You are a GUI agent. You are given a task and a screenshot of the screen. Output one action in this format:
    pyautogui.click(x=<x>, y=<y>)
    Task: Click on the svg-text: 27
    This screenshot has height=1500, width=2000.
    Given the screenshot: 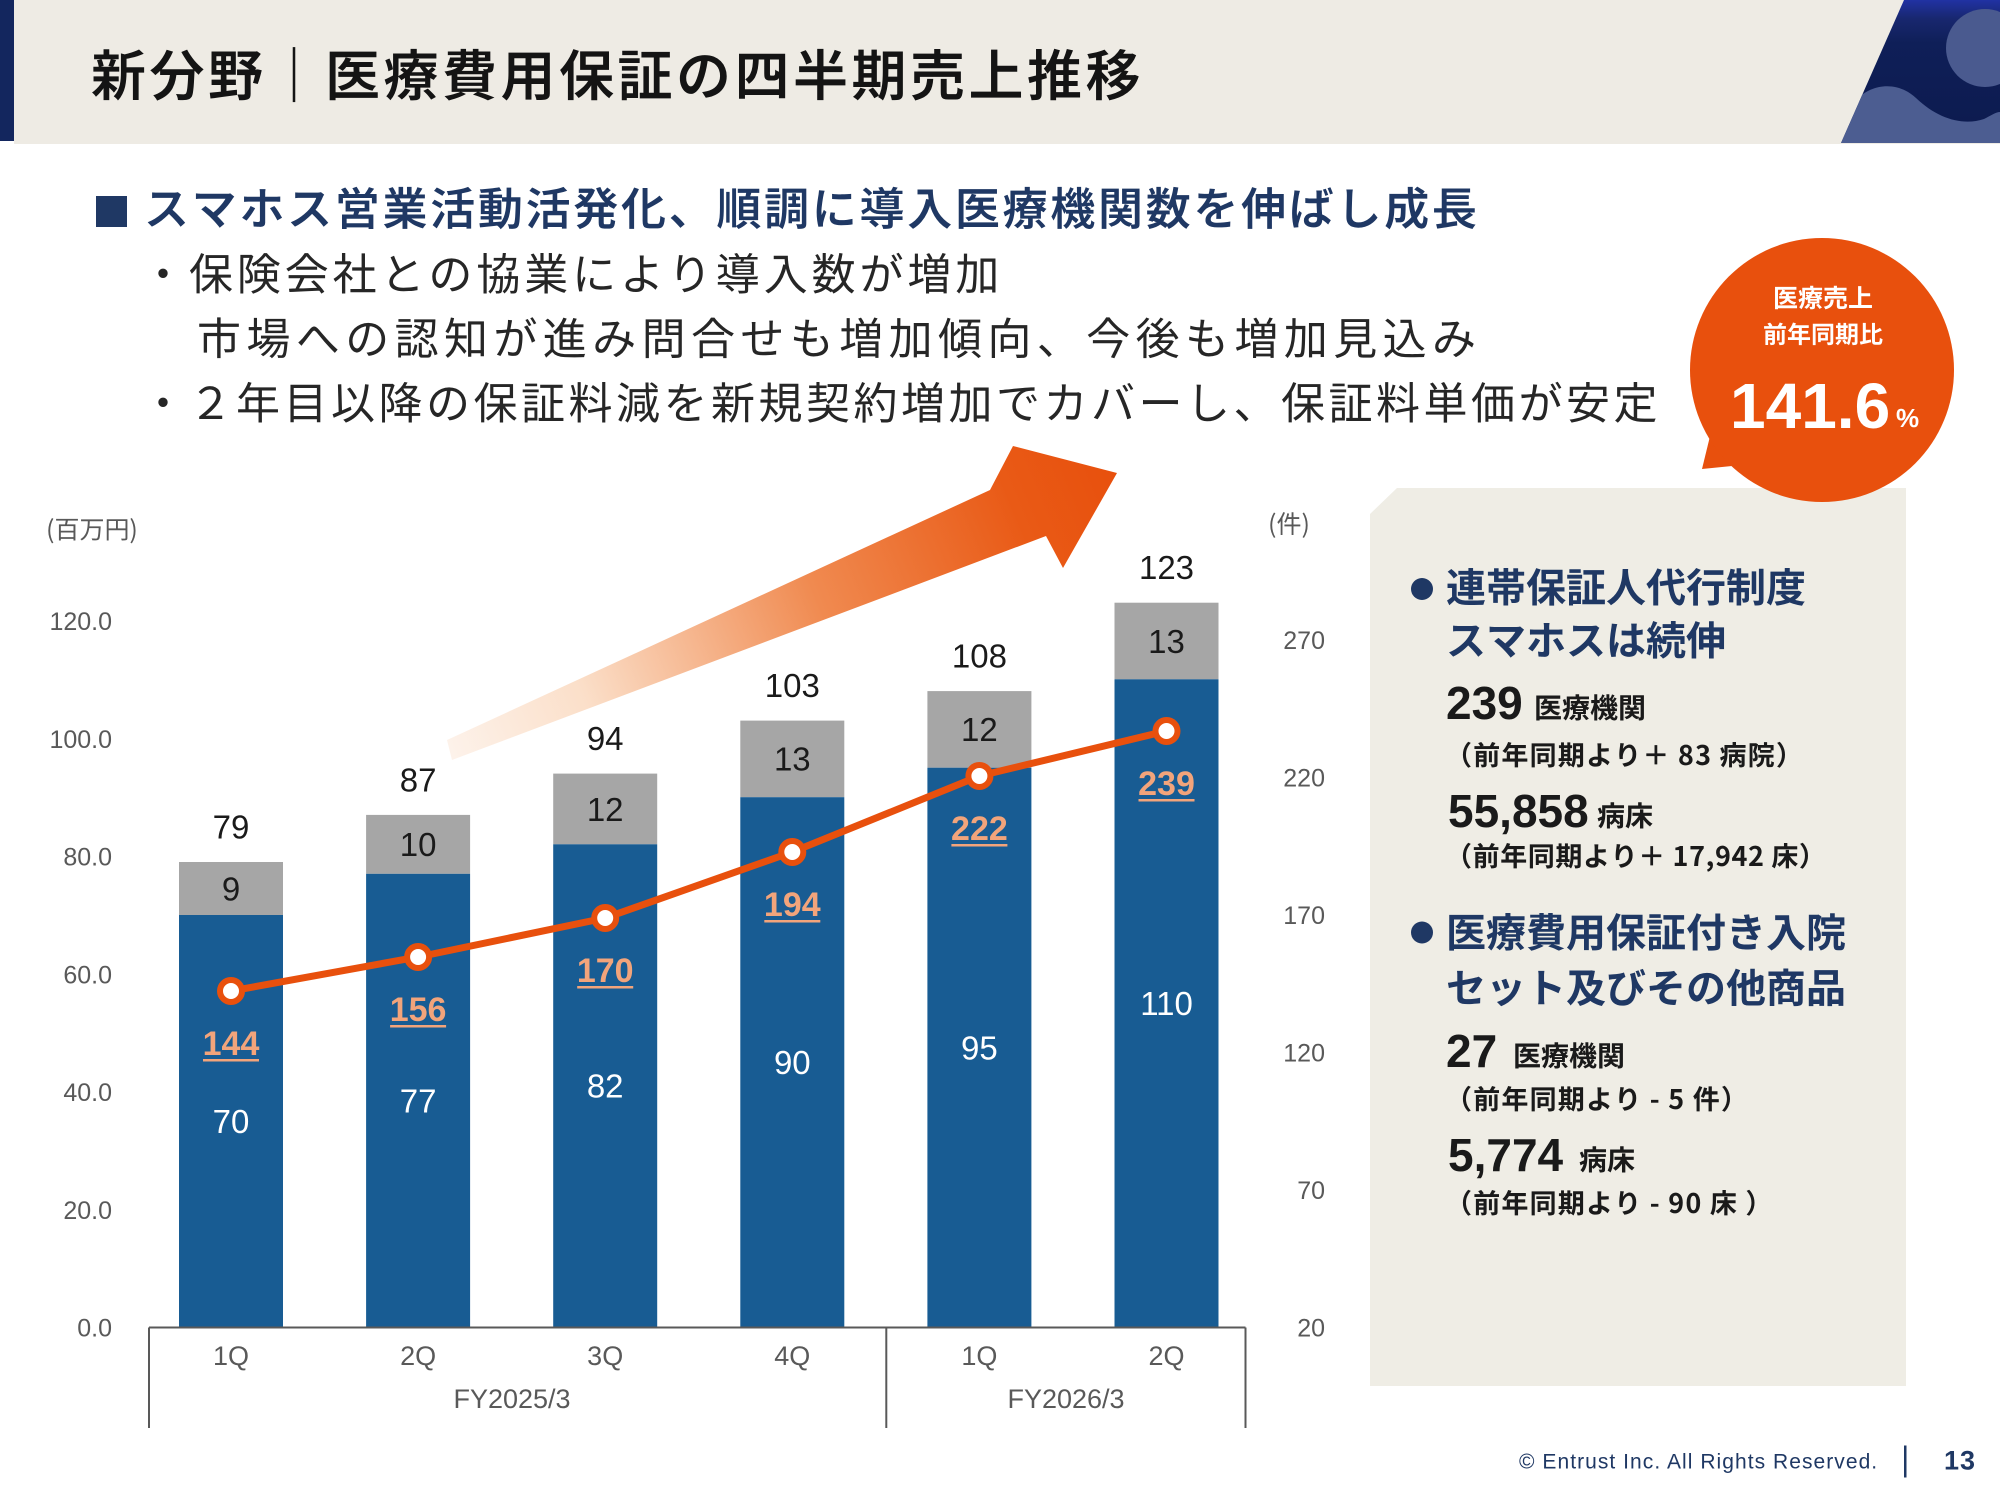 What is the action you would take?
    pyautogui.click(x=1471, y=1051)
    